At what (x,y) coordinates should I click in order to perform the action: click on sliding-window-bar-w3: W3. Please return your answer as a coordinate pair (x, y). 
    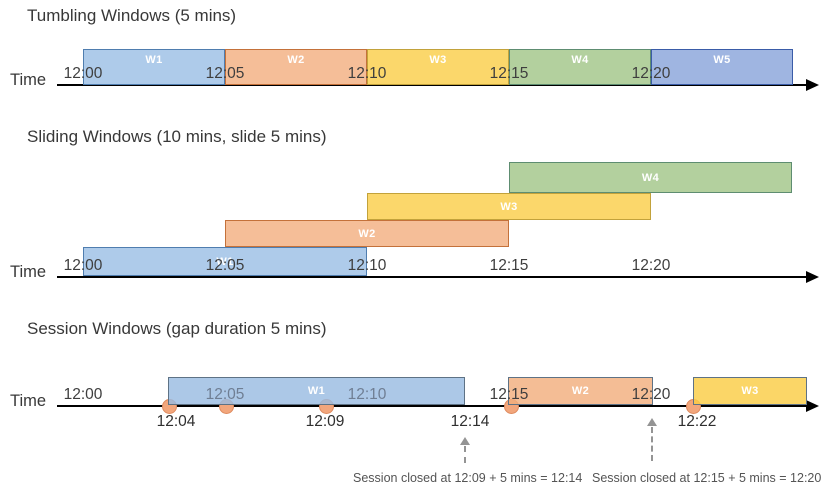
    Looking at the image, I should click on (509, 206).